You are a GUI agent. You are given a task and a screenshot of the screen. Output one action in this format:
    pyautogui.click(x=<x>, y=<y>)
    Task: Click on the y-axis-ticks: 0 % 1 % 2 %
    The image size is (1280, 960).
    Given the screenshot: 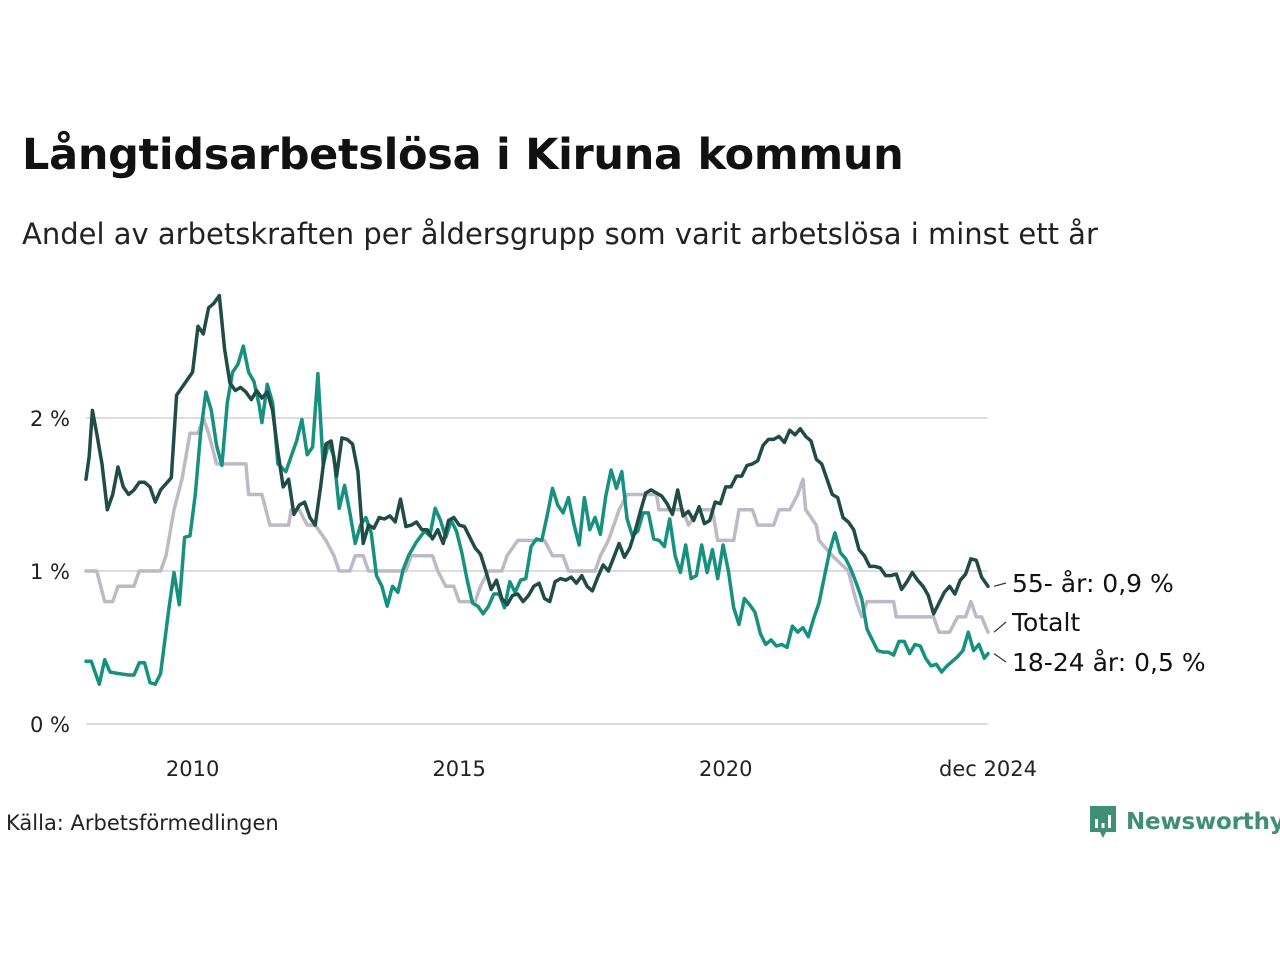 What is the action you would take?
    pyautogui.click(x=50, y=572)
    